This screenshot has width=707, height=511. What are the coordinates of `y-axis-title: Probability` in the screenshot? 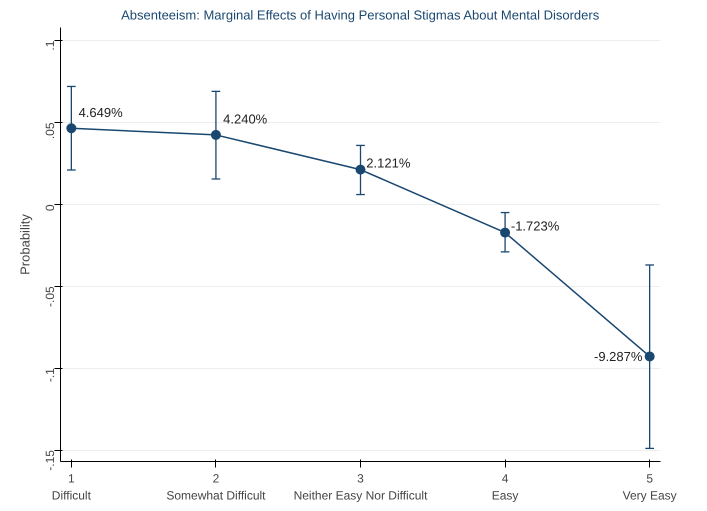 It's located at (25, 244).